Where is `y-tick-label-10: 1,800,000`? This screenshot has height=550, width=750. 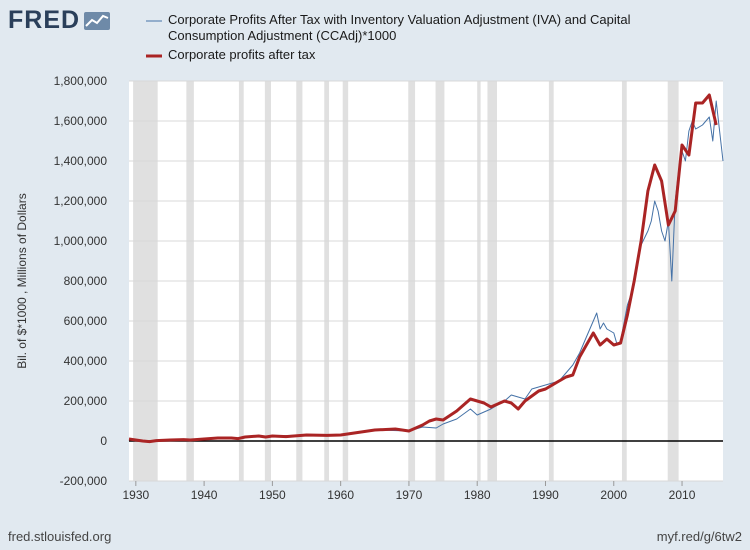 y-tick-label-10: 1,800,000 is located at coordinates (81, 81).